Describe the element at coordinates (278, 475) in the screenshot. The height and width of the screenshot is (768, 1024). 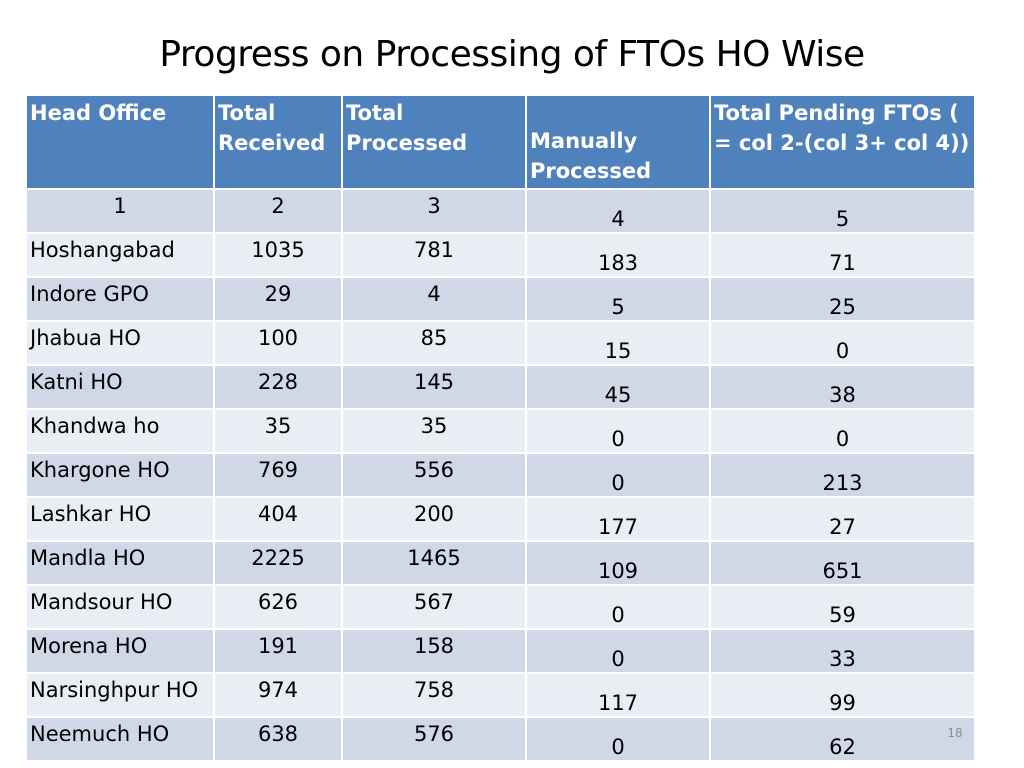
I see `total-received-cell: 769` at that location.